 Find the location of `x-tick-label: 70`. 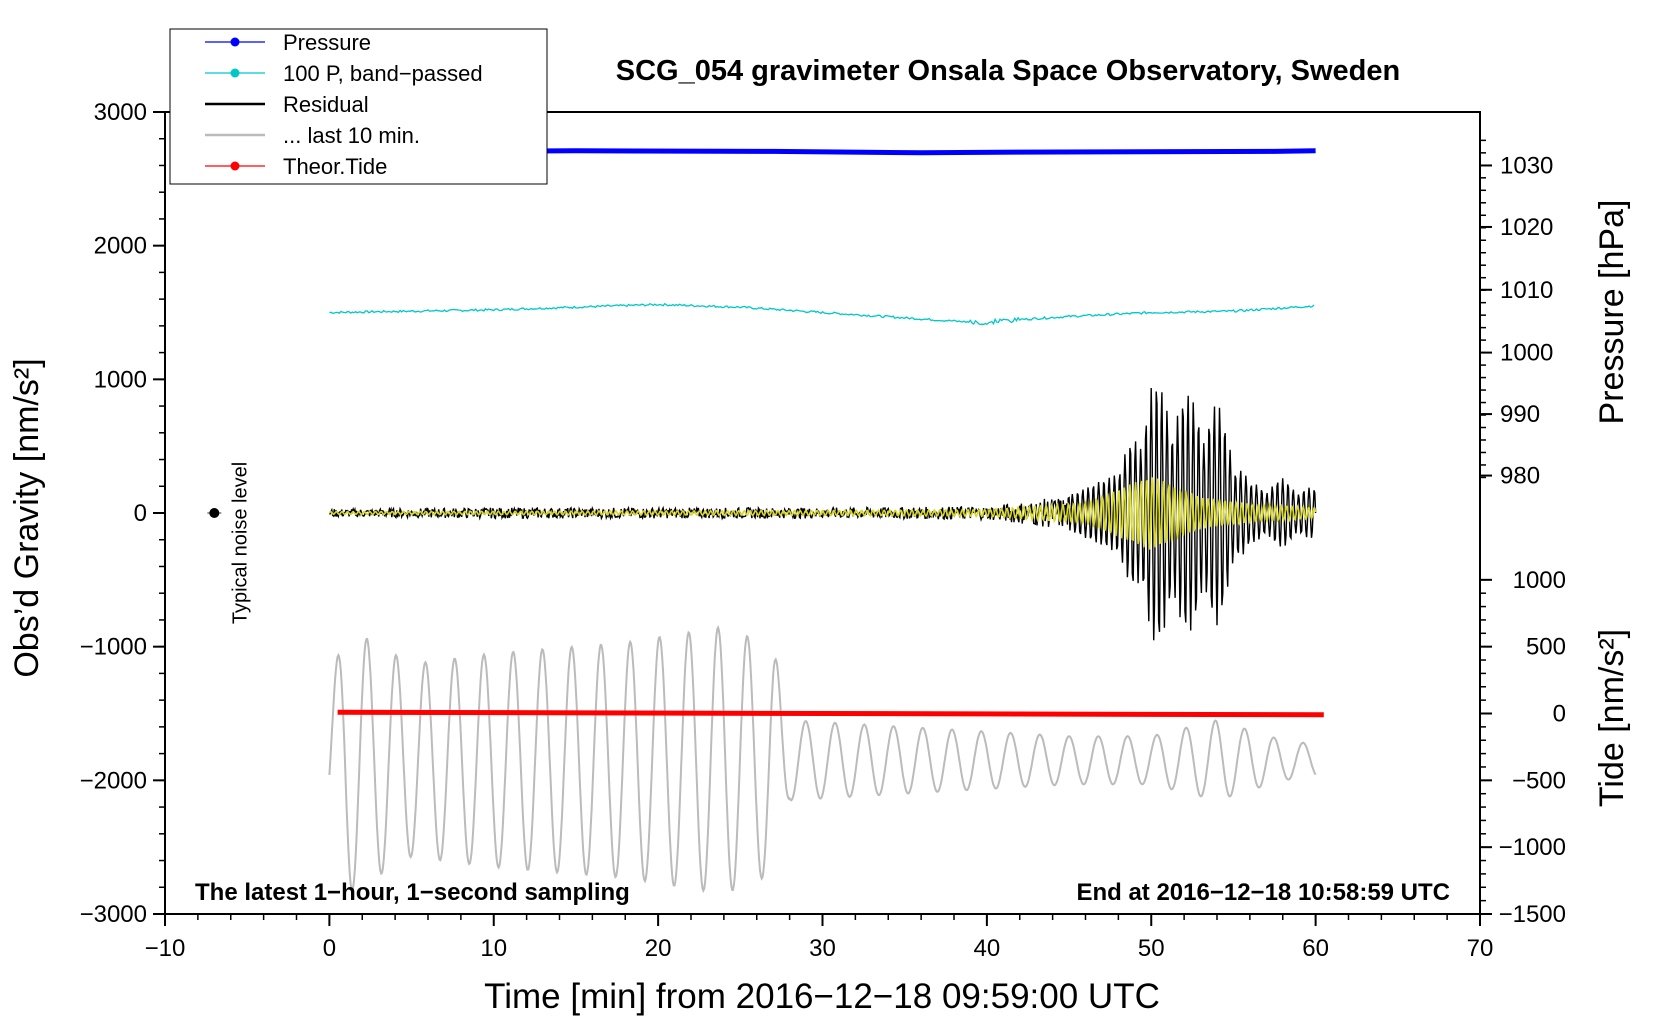

x-tick-label: 70 is located at coordinates (1480, 948).